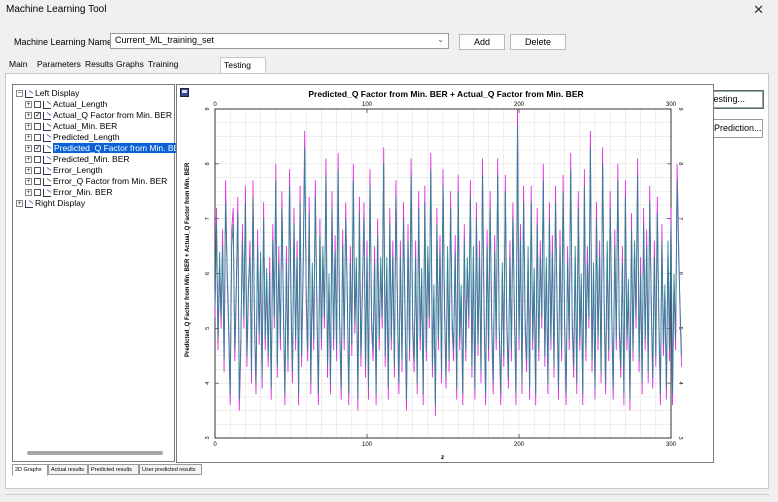 This screenshot has width=778, height=502. Describe the element at coordinates (113, 469) in the screenshot. I see `tab-predicted-results: Predicted results` at that location.